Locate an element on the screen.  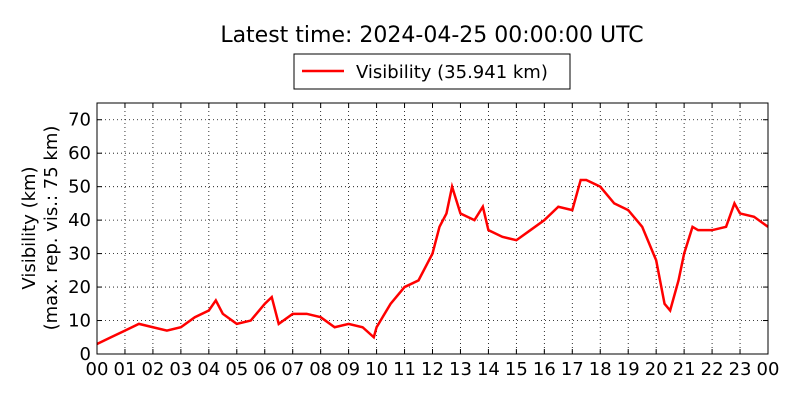
x-tick-label: 11 is located at coordinates (404, 369).